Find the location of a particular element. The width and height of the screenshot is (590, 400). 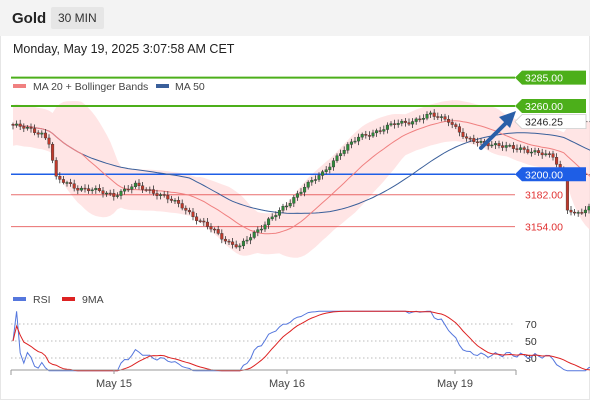

legend-swatch-rsi is located at coordinates (19, 299).